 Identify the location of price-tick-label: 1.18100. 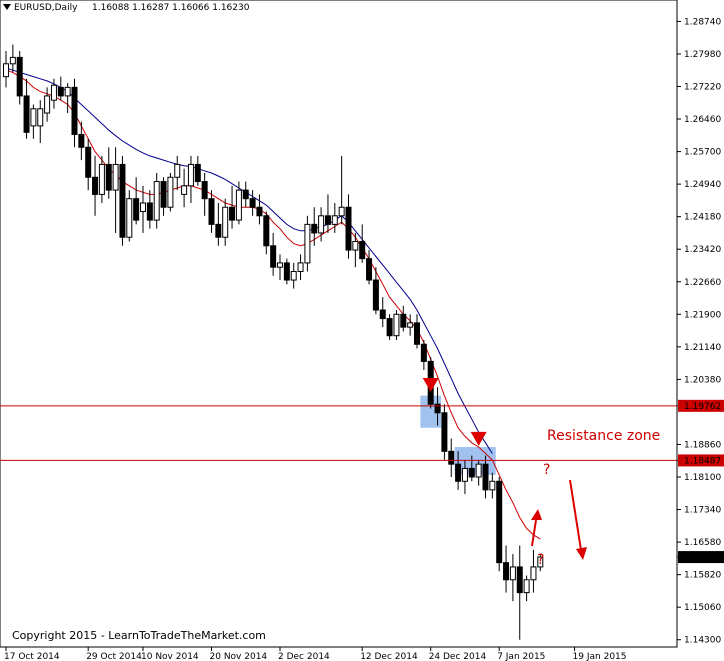
(702, 478).